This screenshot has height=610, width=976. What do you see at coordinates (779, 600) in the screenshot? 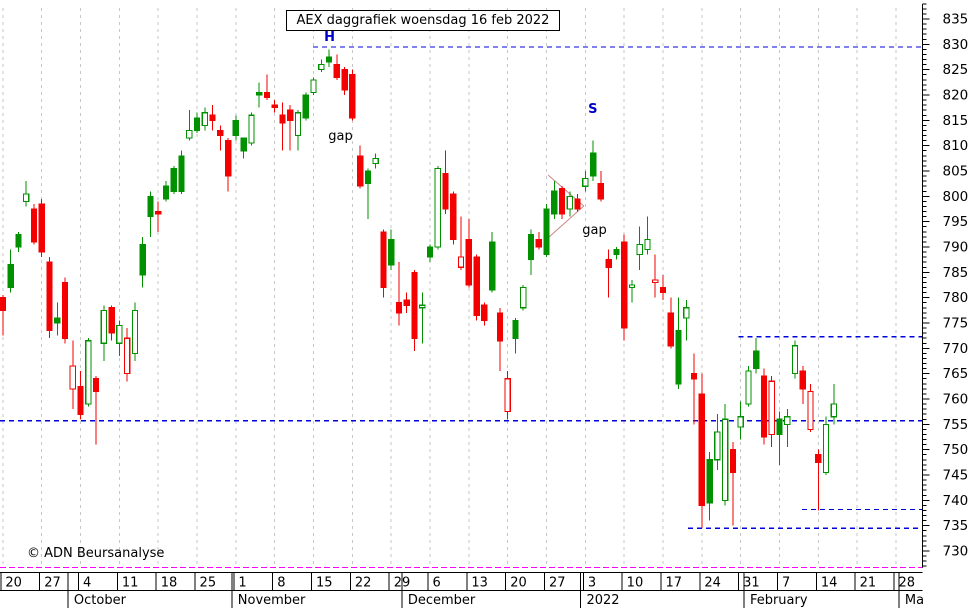
I see `month-label: February` at bounding box center [779, 600].